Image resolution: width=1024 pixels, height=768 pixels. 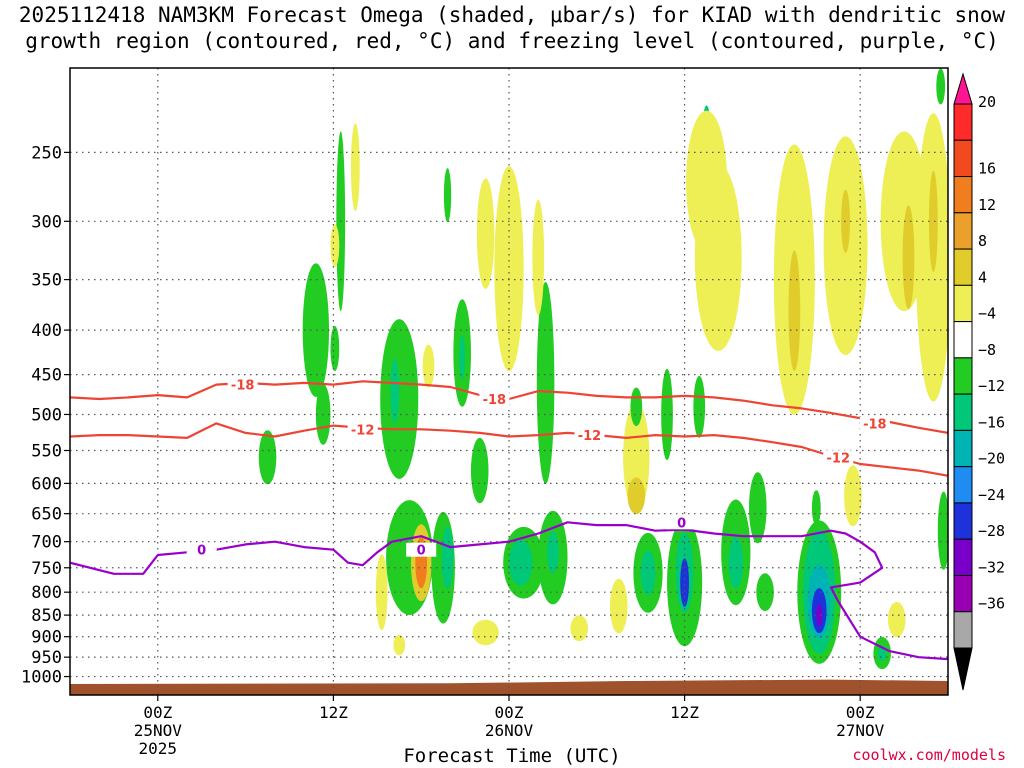 What do you see at coordinates (991, 567) in the screenshot?
I see `colorbar-label-12: −32` at bounding box center [991, 567].